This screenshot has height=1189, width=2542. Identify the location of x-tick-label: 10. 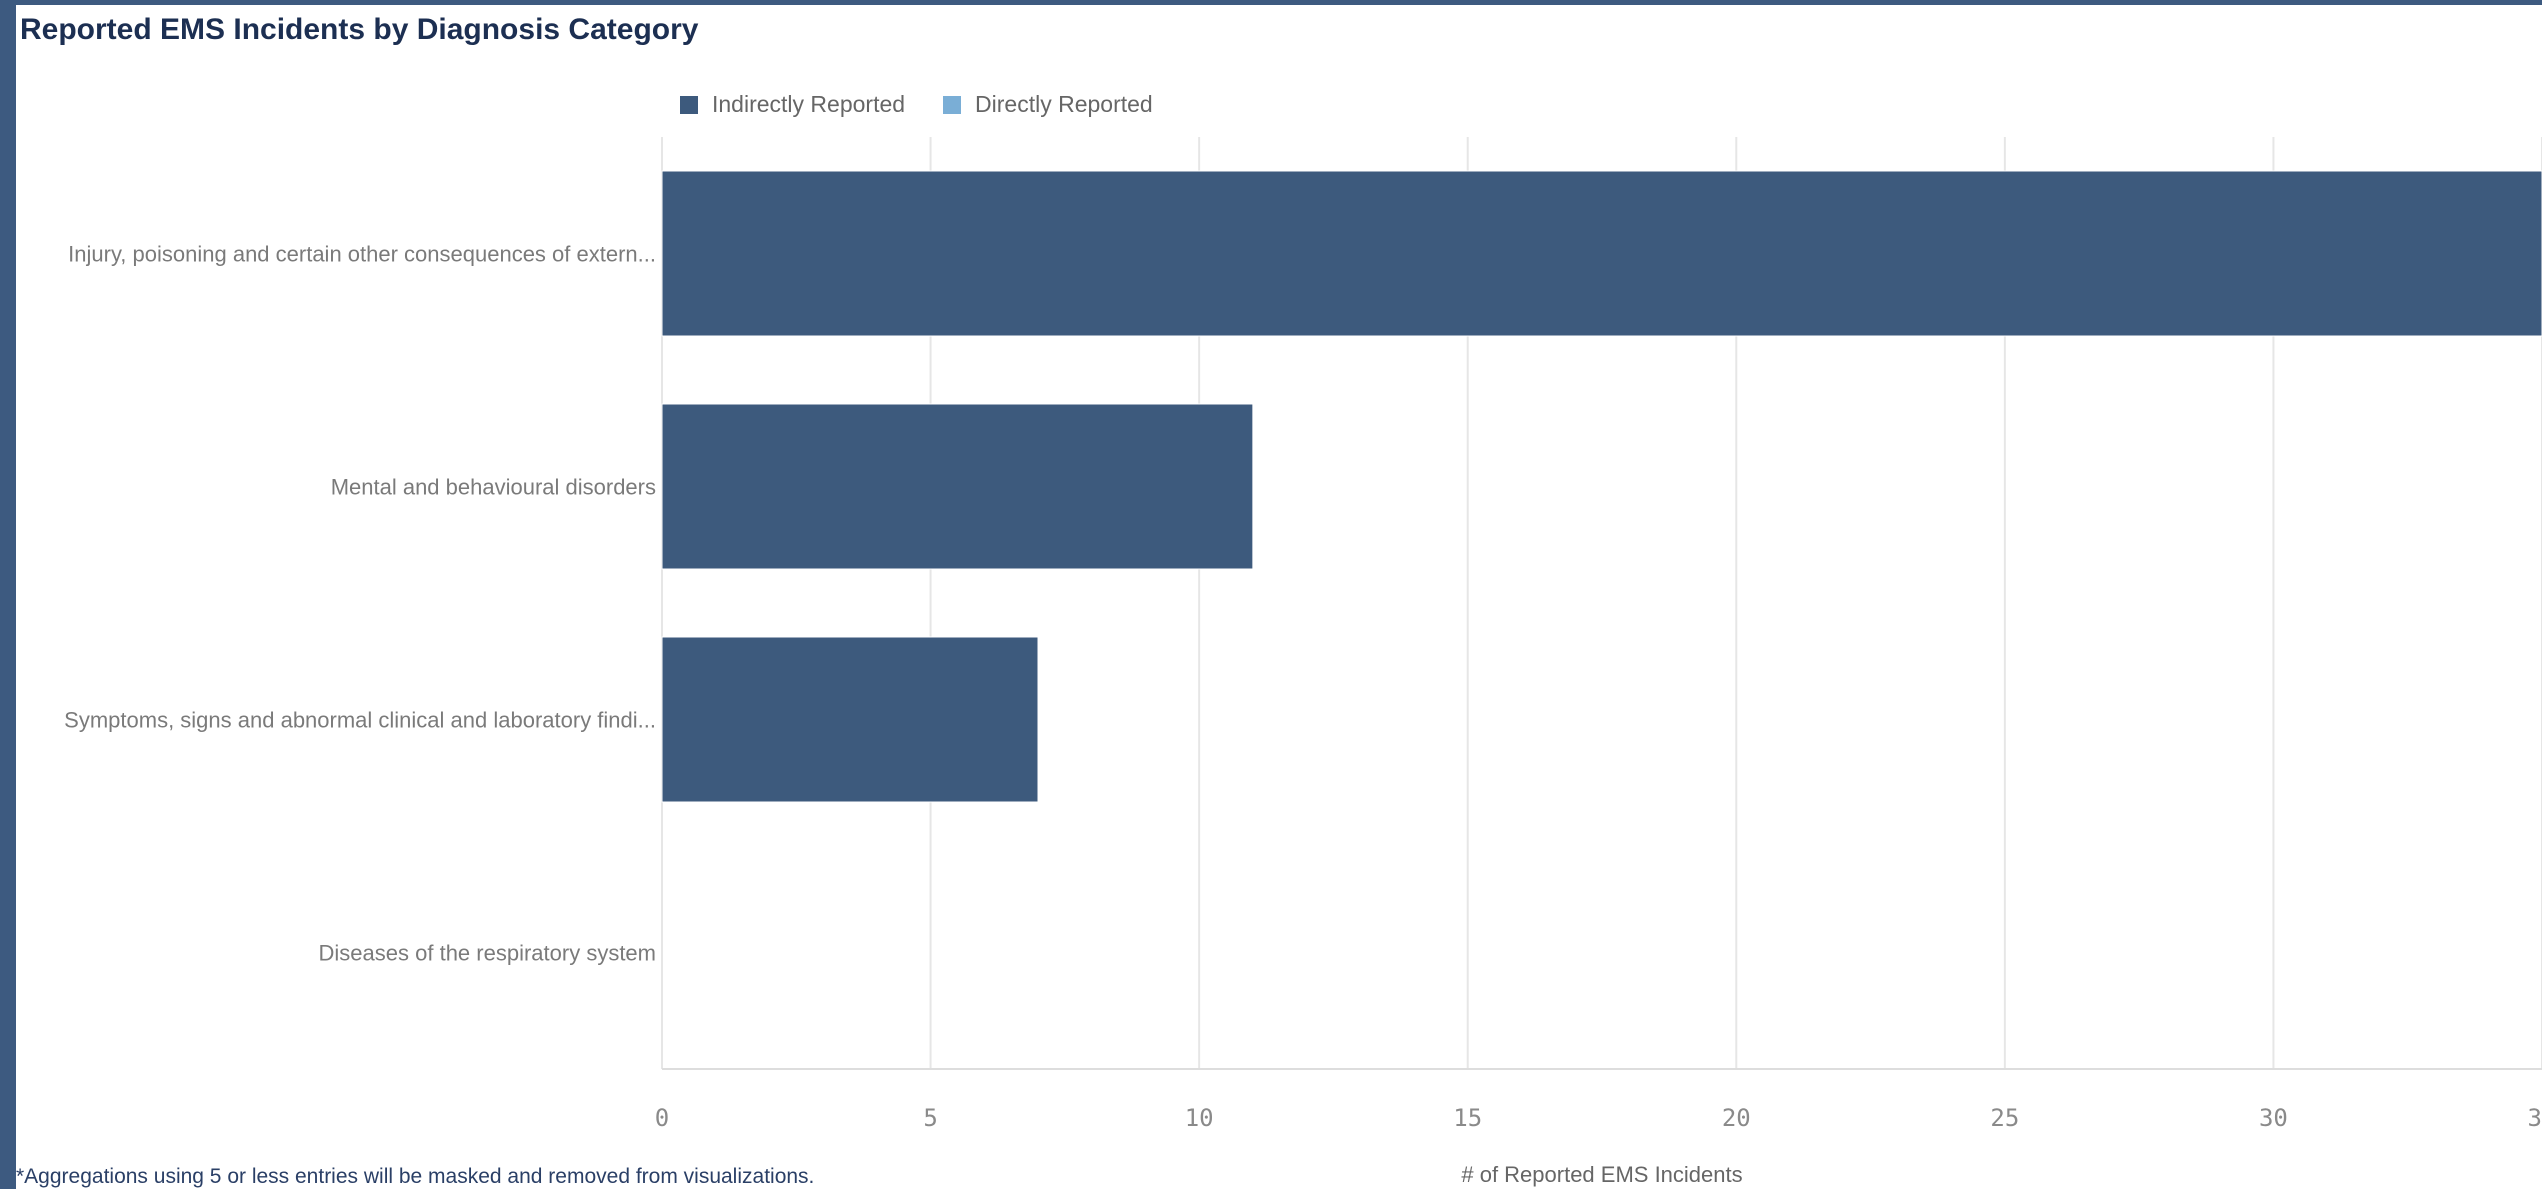
(1199, 1118).